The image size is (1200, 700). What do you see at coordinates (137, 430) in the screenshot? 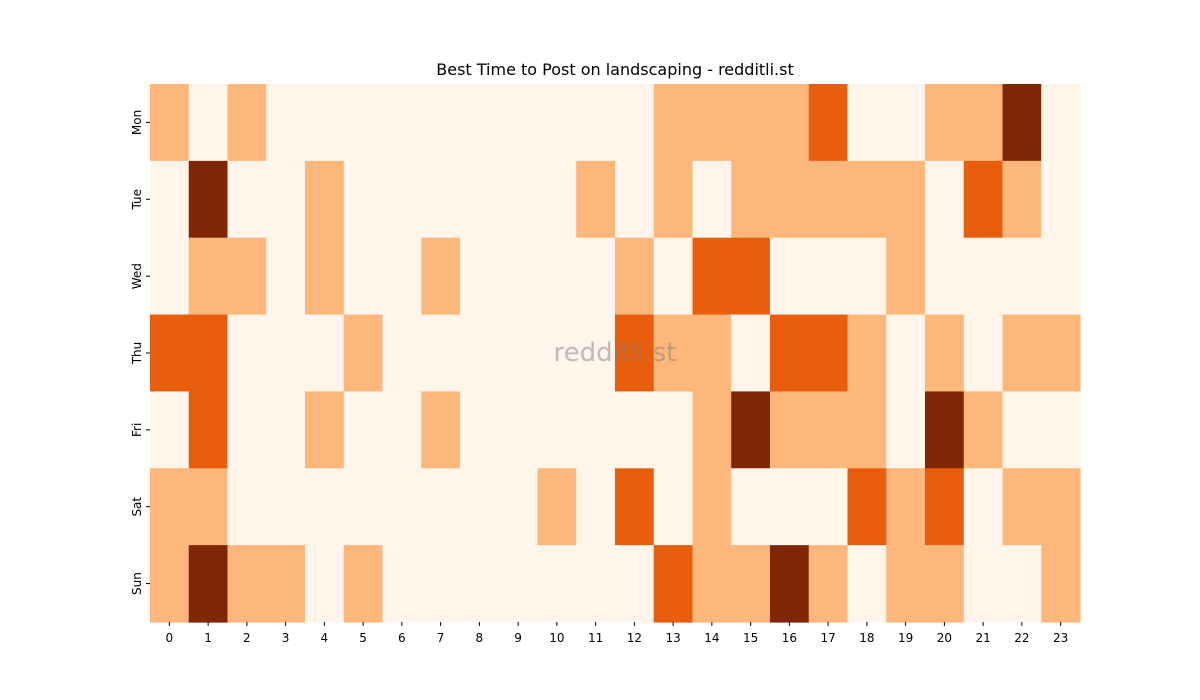
I see `y-tick-label: Fri` at bounding box center [137, 430].